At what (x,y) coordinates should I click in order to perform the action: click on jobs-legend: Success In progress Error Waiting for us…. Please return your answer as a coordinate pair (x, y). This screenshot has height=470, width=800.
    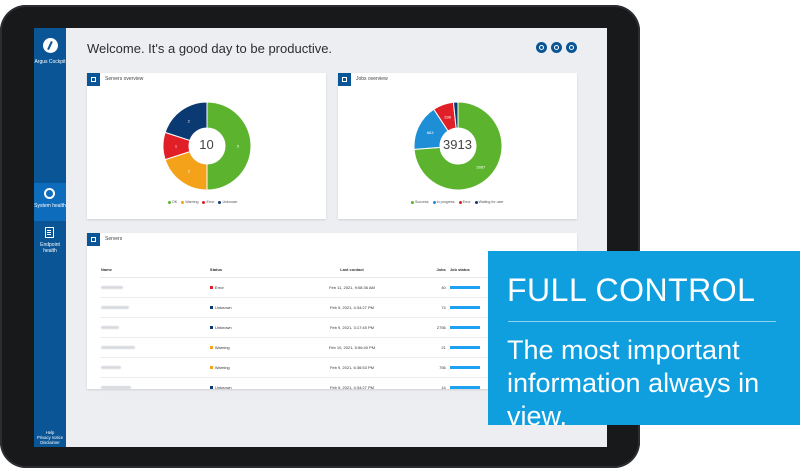
    Looking at the image, I should click on (456, 202).